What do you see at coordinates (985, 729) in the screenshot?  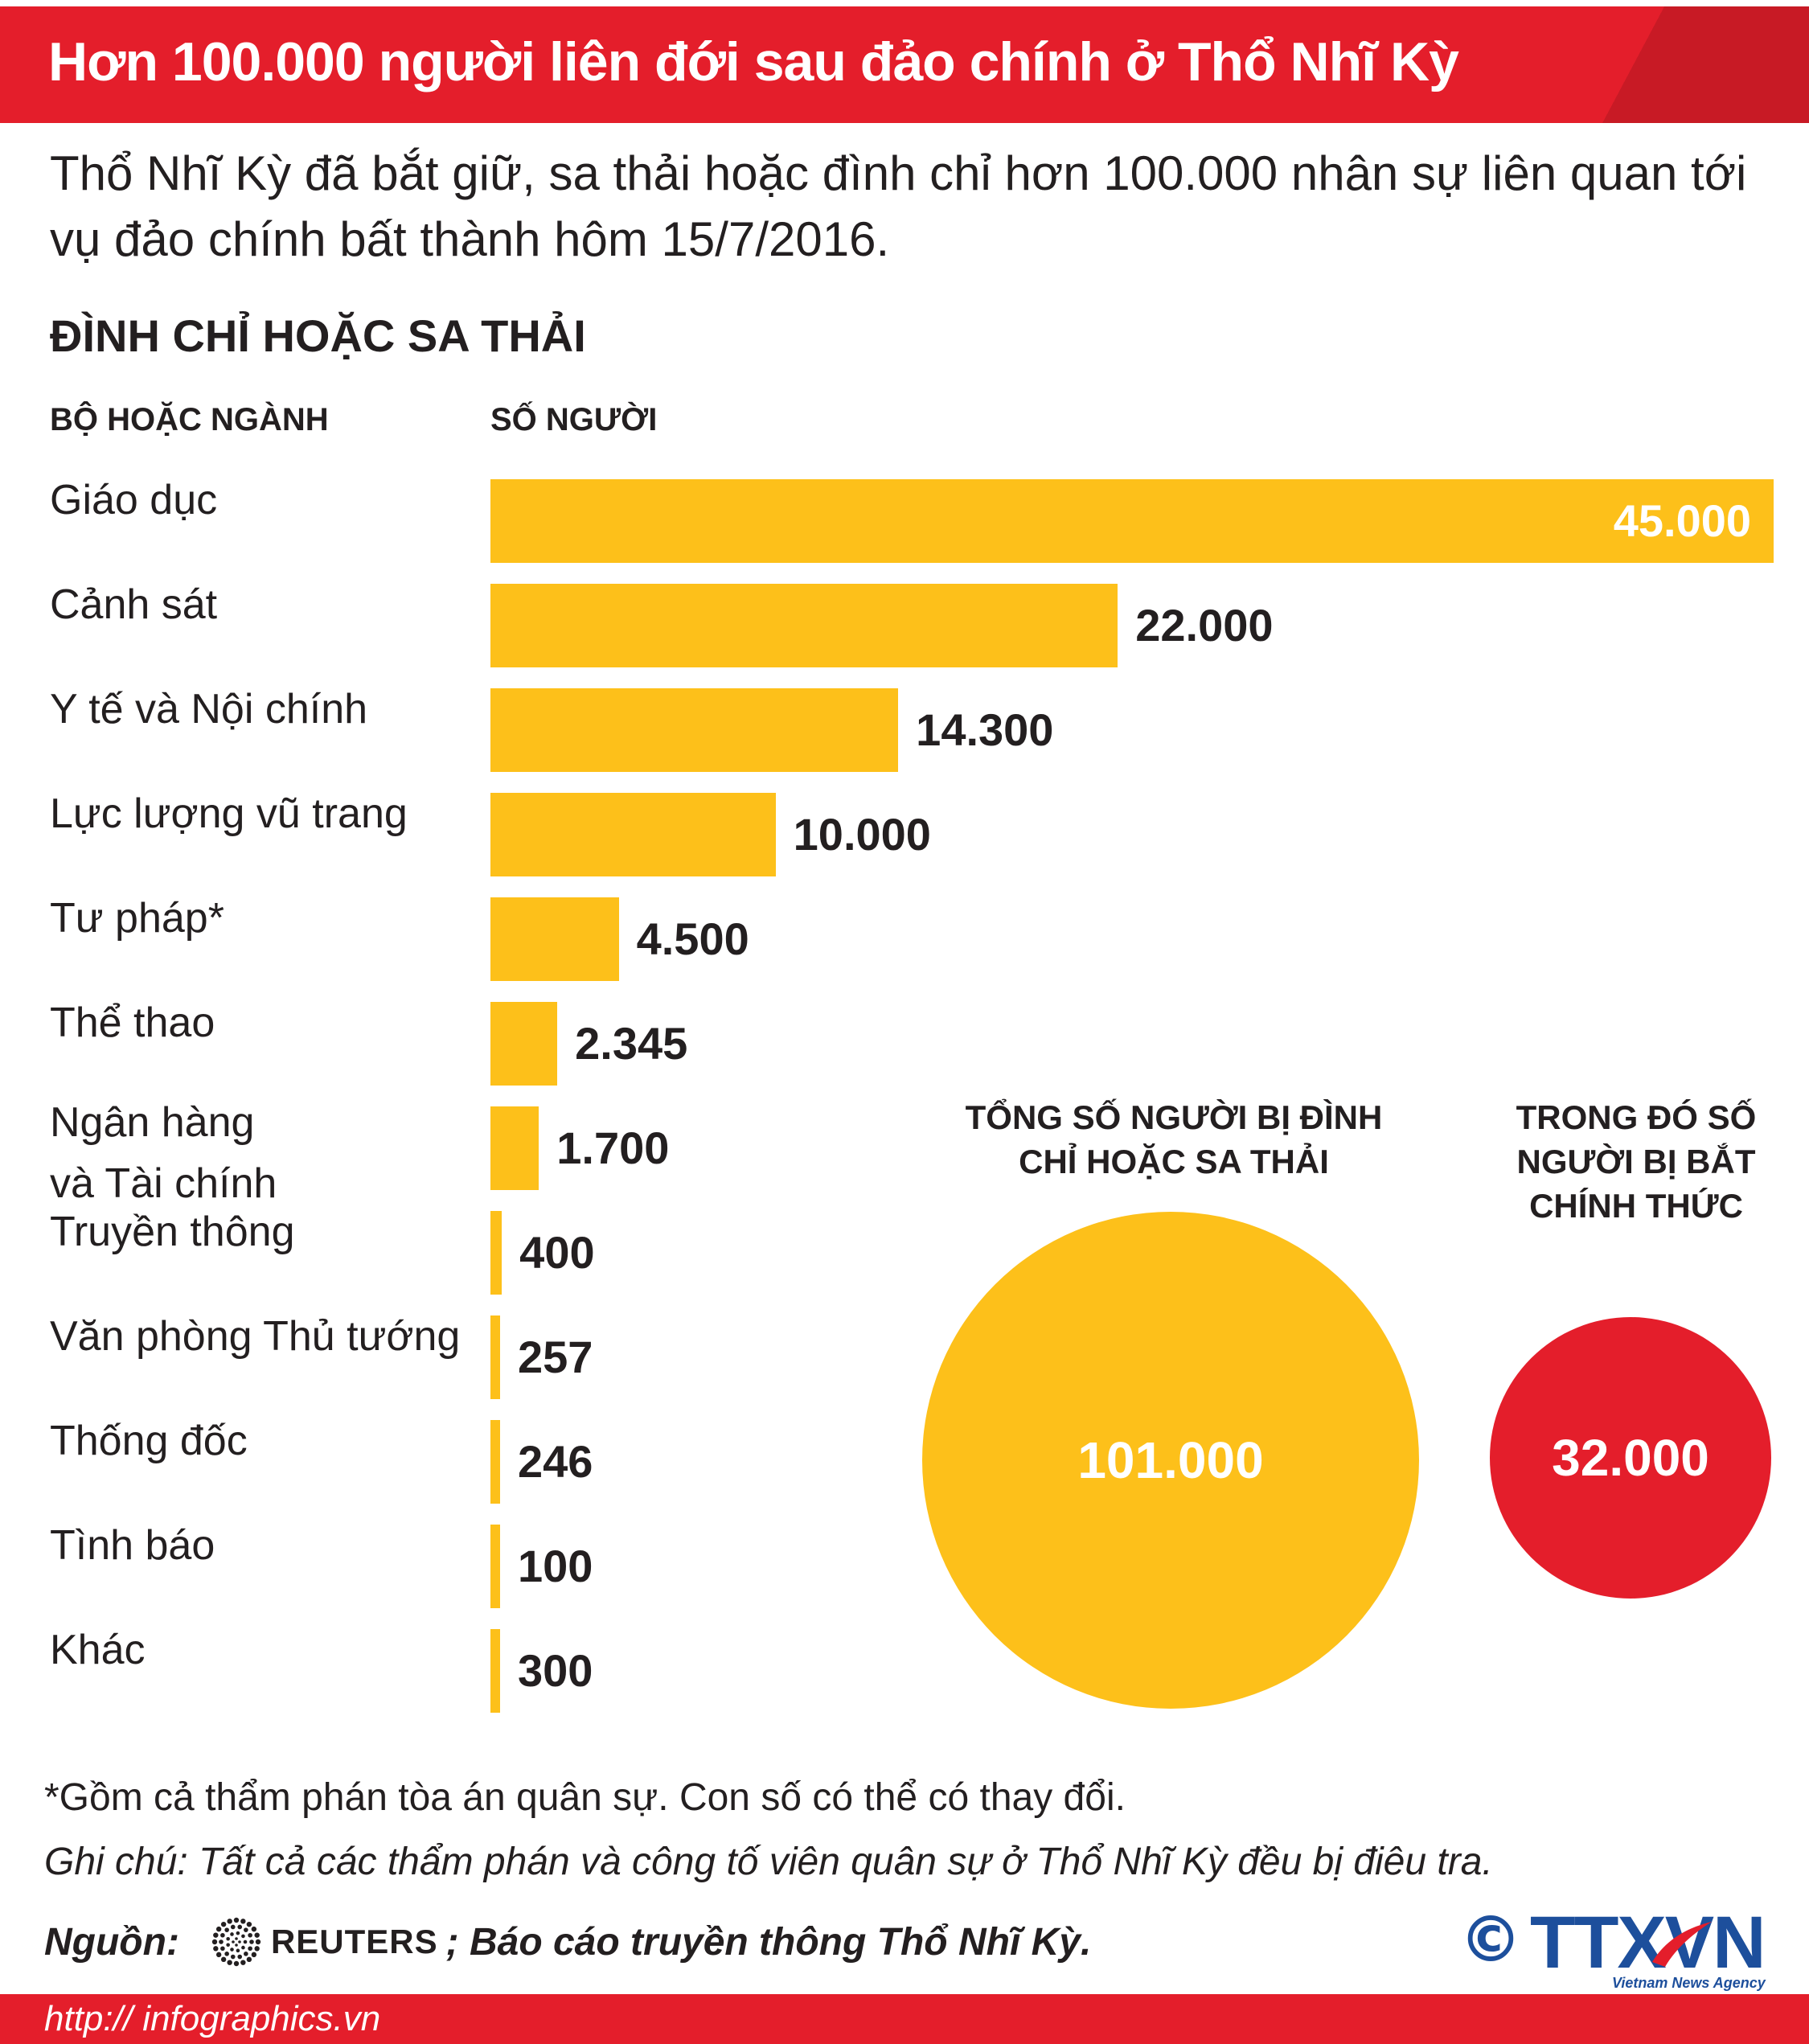 I see `value-label: 14.300` at bounding box center [985, 729].